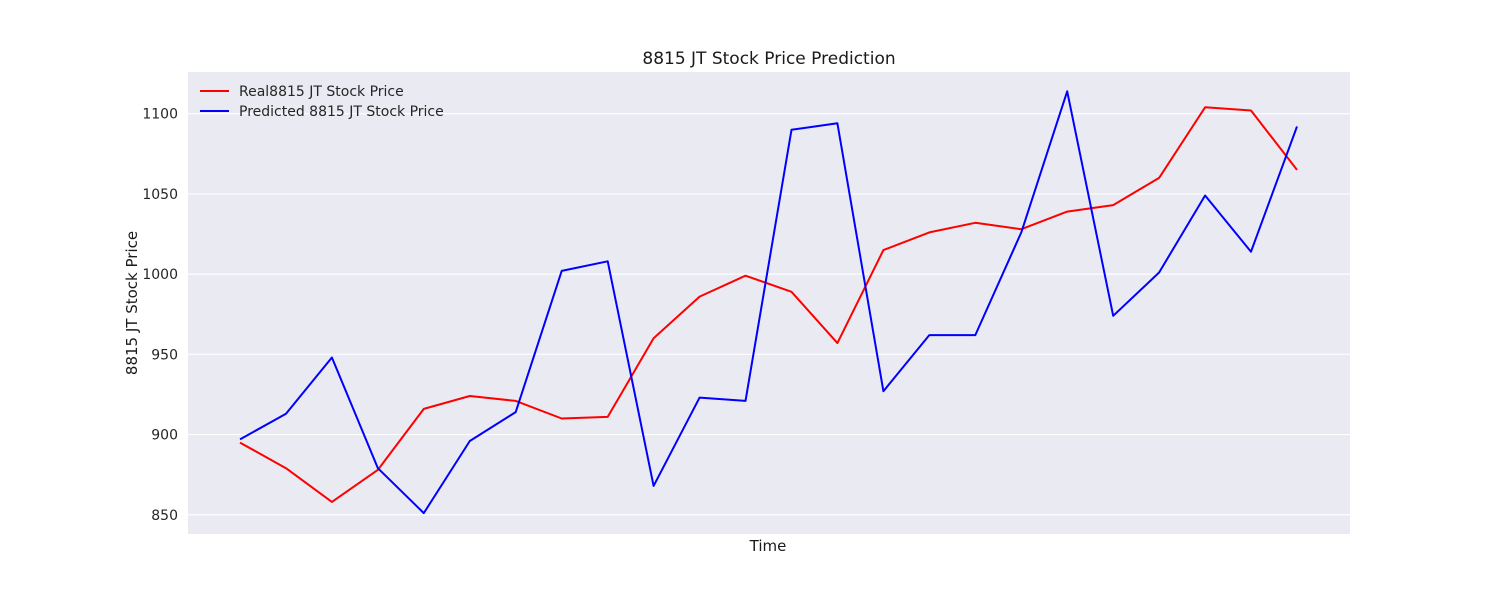  What do you see at coordinates (321, 92) in the screenshot?
I see `legend-label-real: Real8815 JT Stock Price` at bounding box center [321, 92].